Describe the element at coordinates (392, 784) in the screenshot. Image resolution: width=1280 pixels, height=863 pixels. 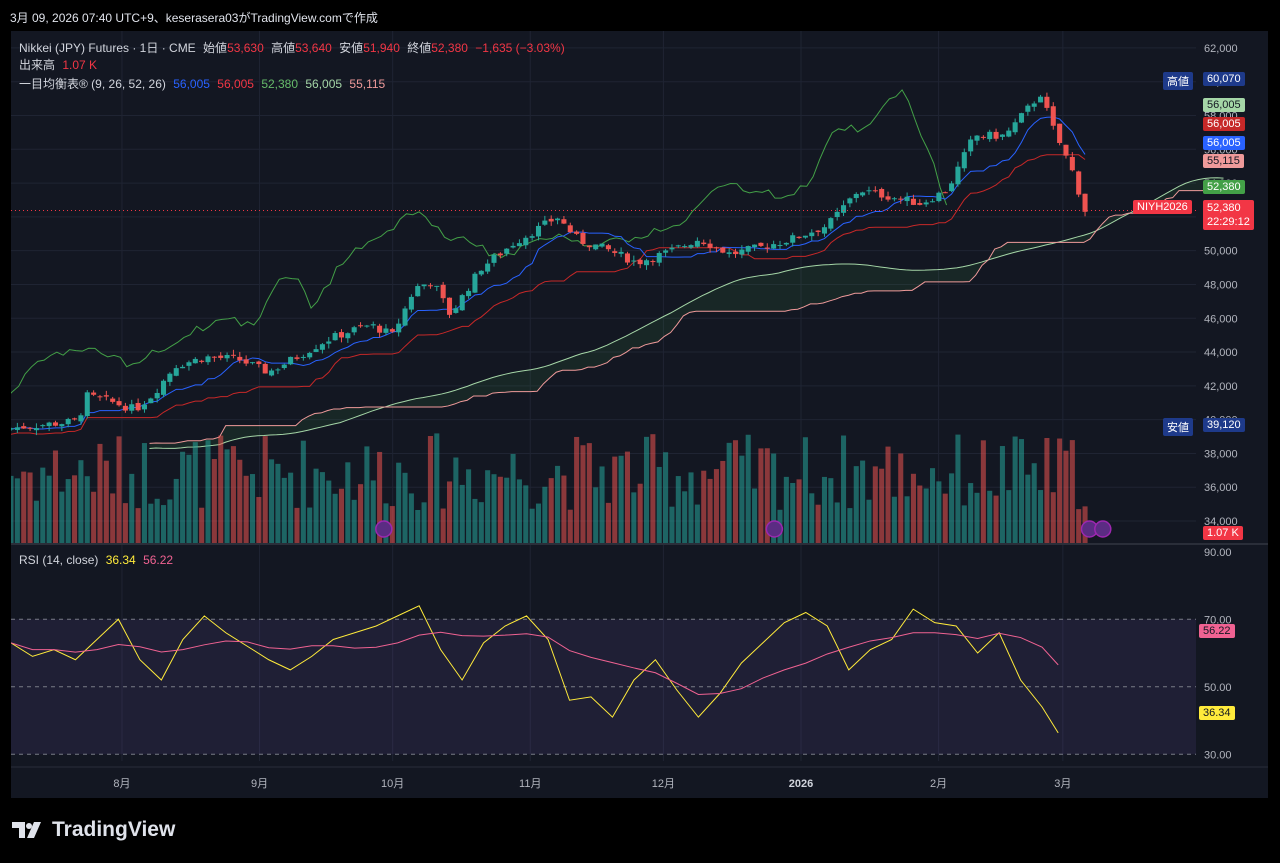
I see `time-tick-label: 10月` at that location.